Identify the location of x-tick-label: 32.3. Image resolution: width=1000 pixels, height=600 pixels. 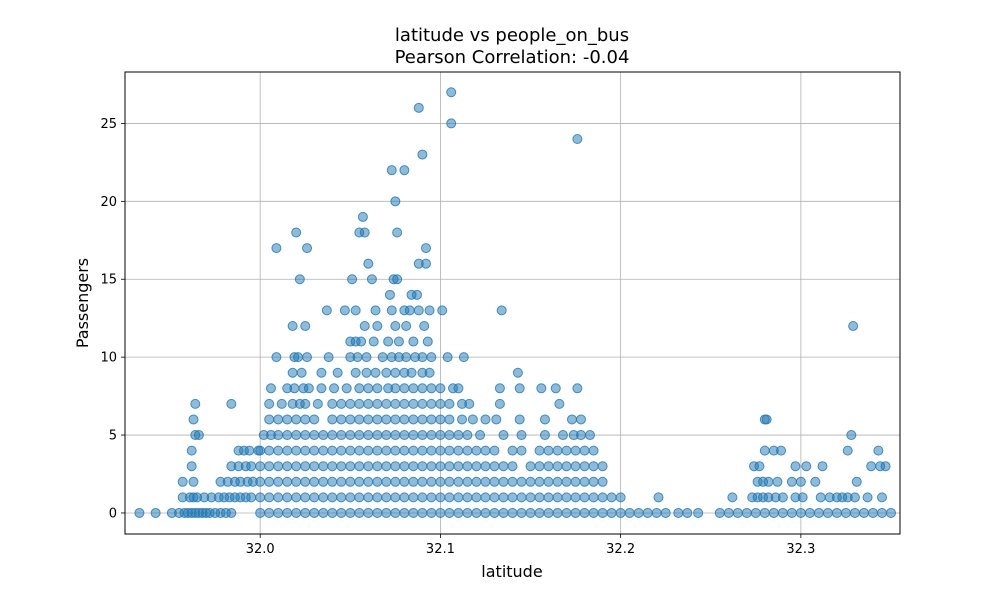
(800, 549).